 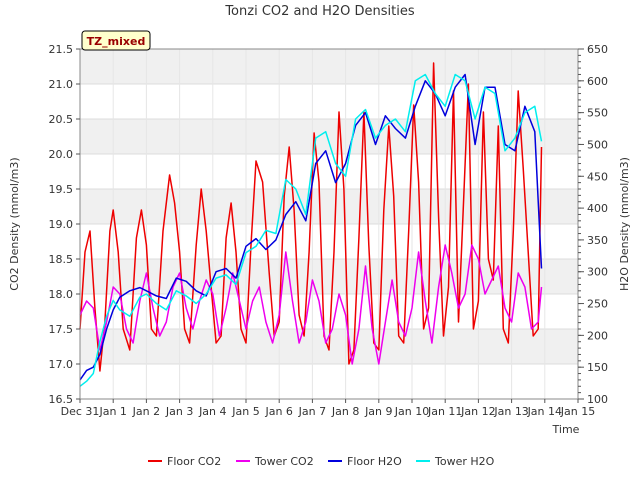 What do you see at coordinates (319, 11) in the screenshot?
I see `chart-title: Tonzi CO2 and H2O Densities` at bounding box center [319, 11].